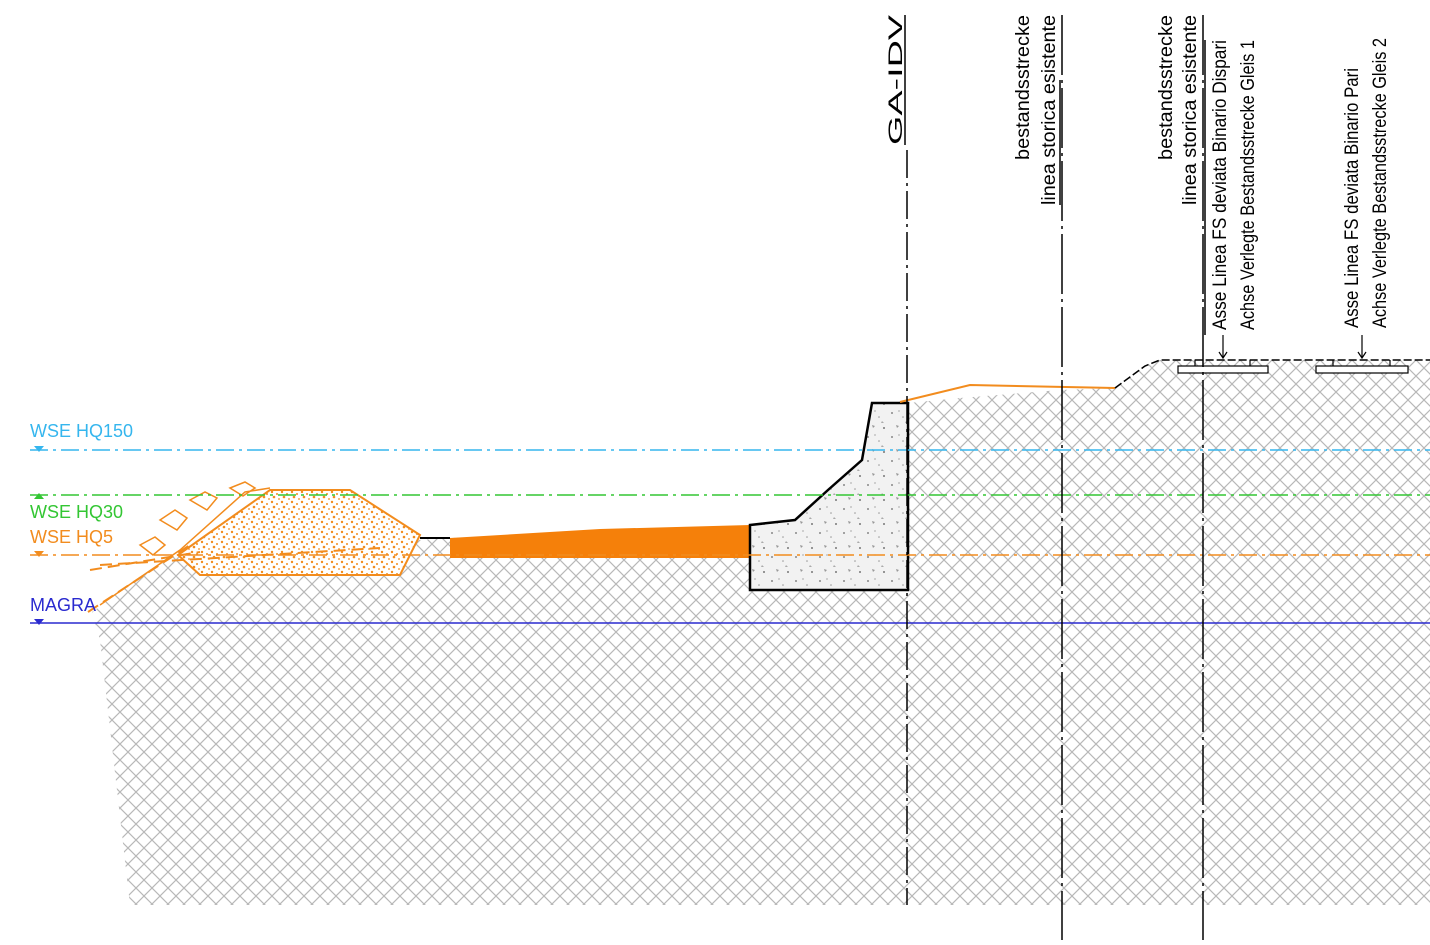 Image resolution: width=1430 pixels, height=945 pixels. Describe the element at coordinates (71, 537) in the screenshot. I see `water-level-label: WSE HQ5` at that location.